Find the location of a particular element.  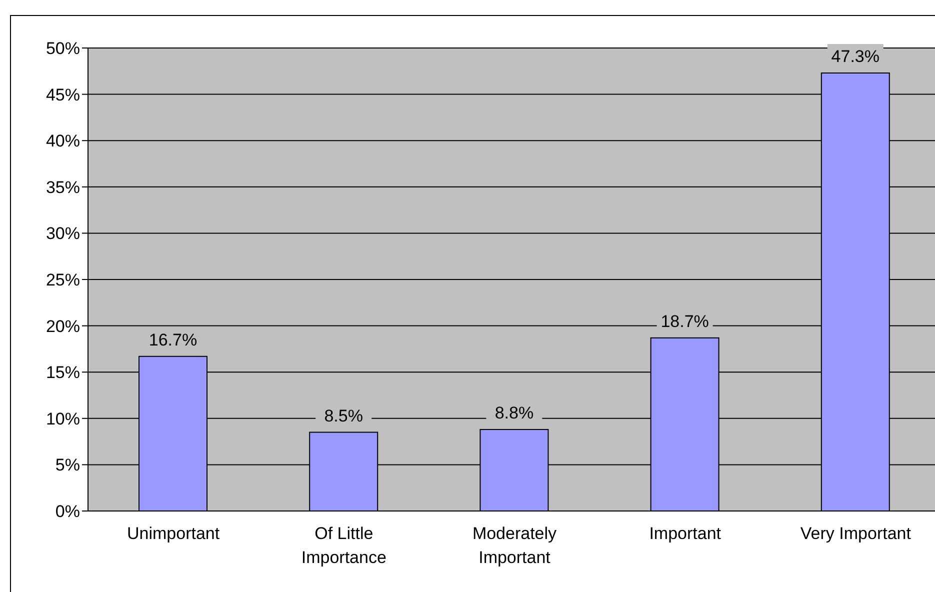

data-label: 8.5% is located at coordinates (343, 416).